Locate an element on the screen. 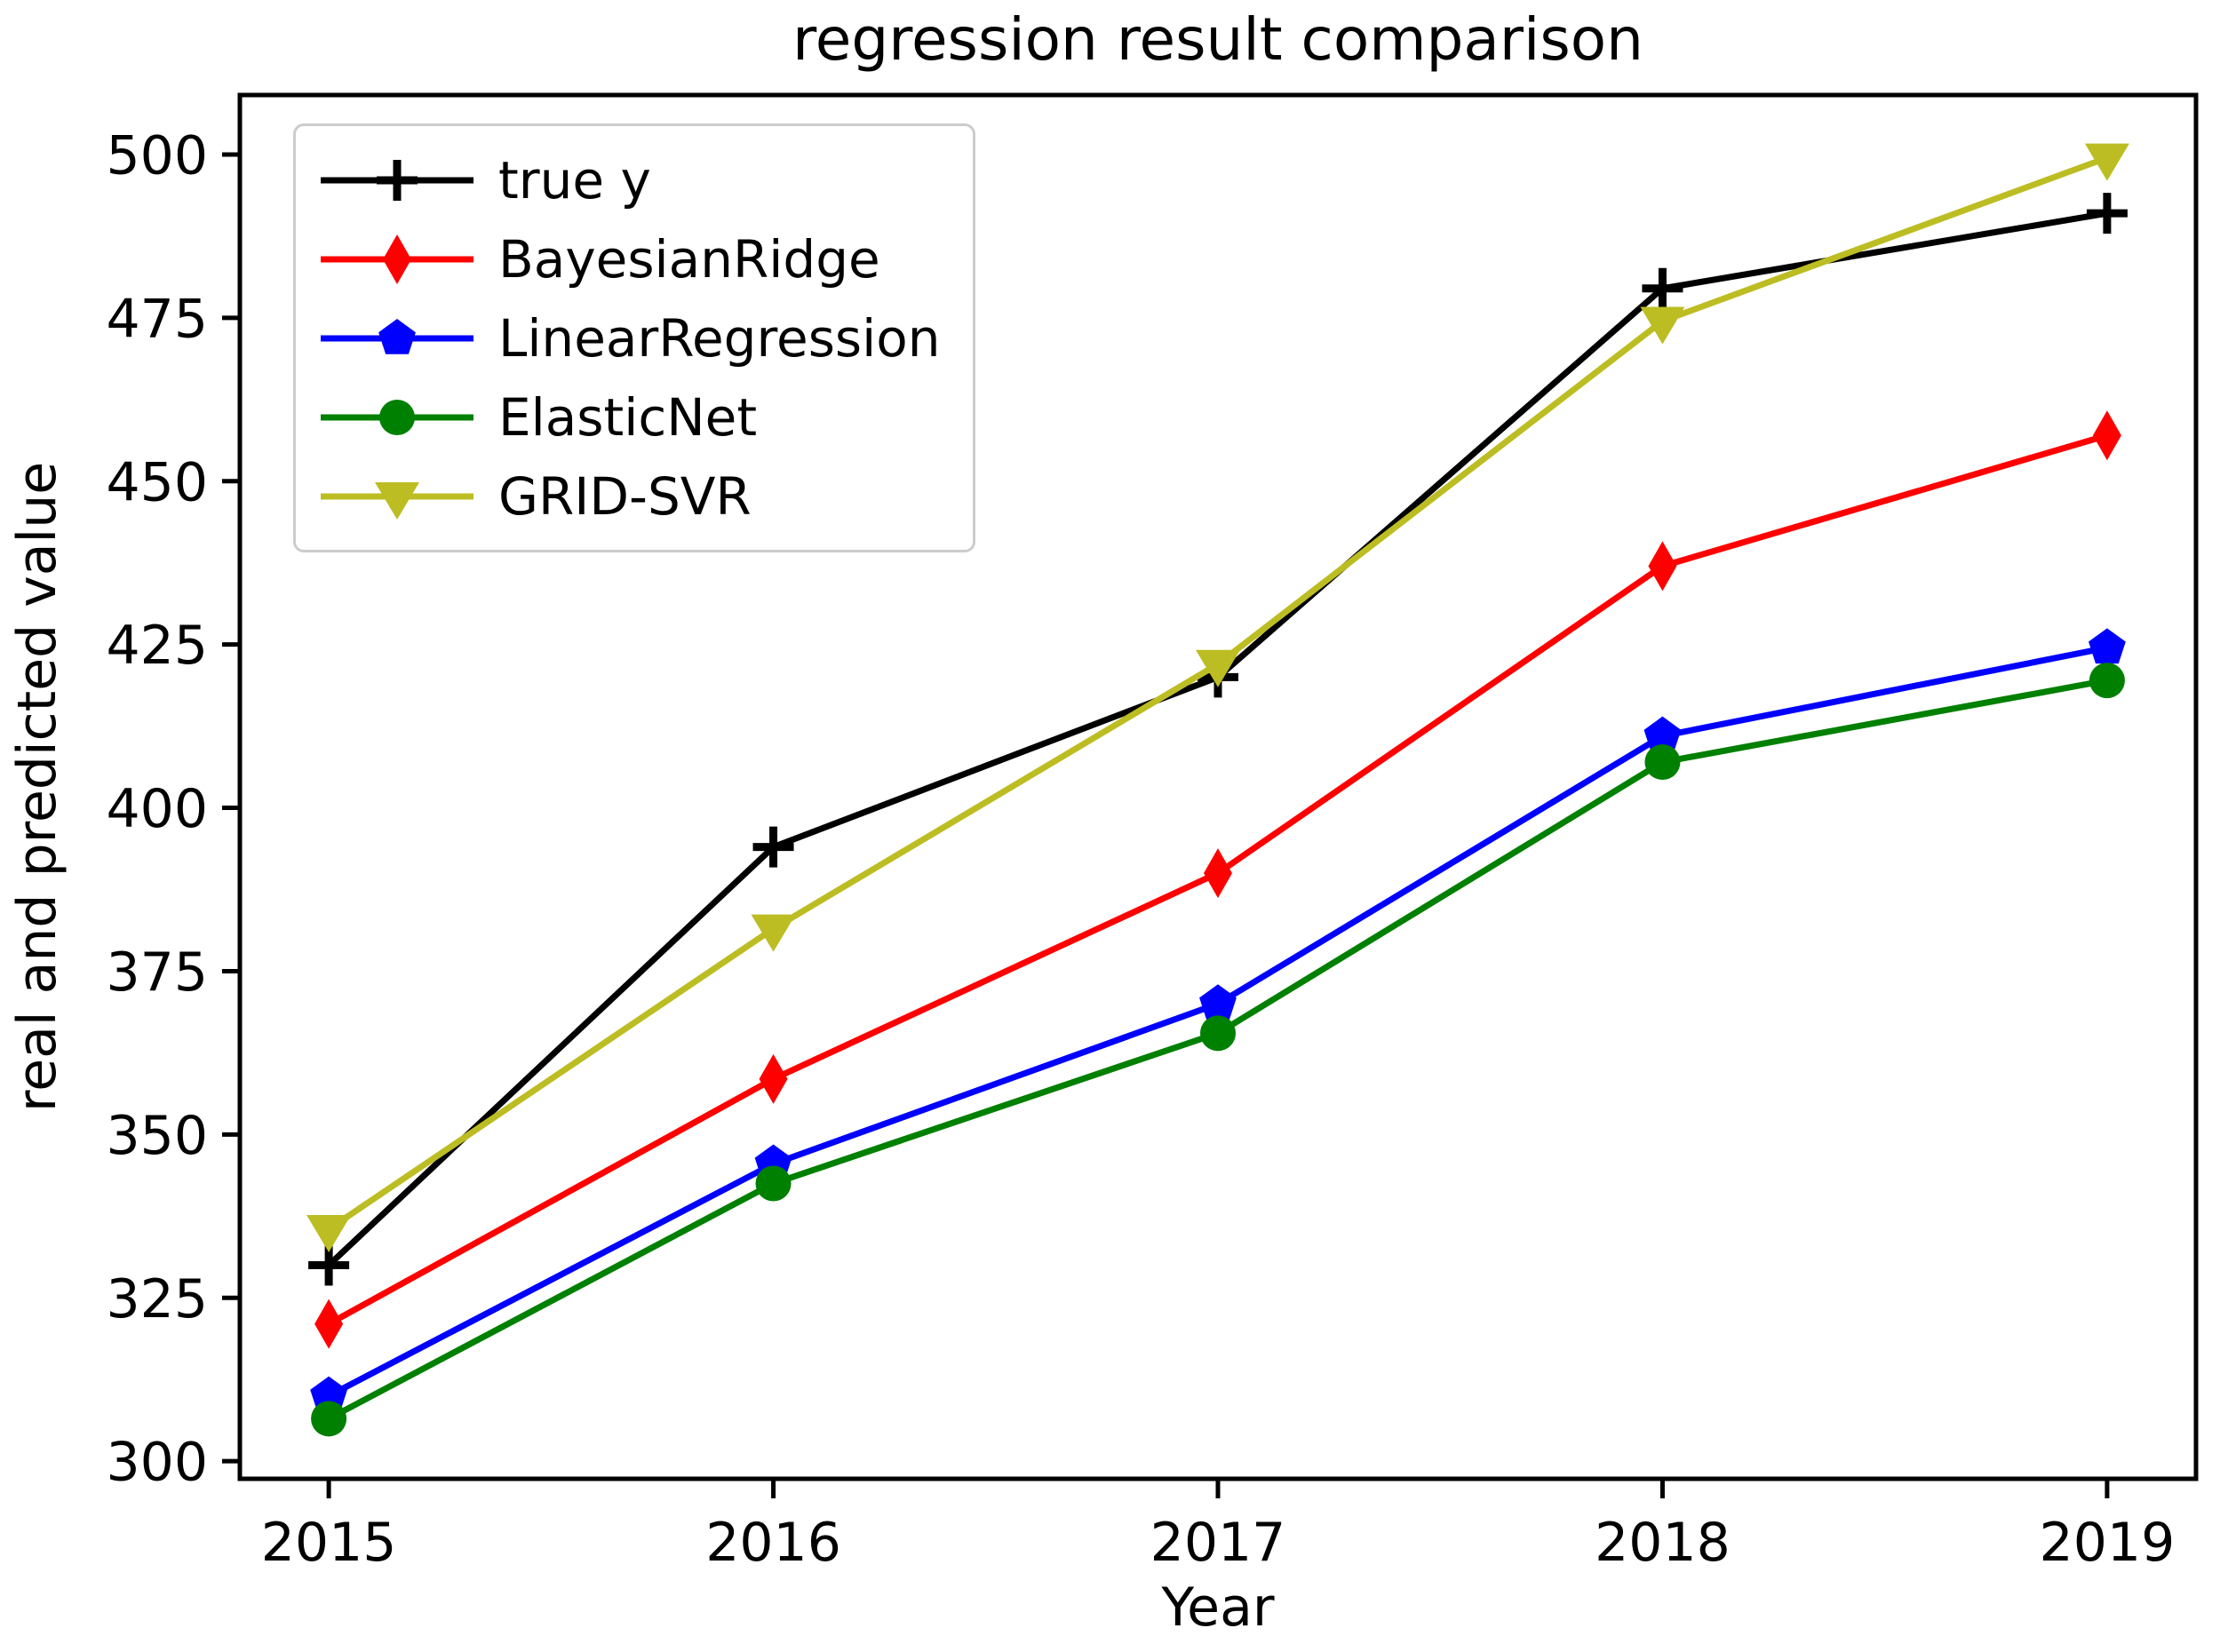  legend-label: BayesianRidge is located at coordinates (689, 259).